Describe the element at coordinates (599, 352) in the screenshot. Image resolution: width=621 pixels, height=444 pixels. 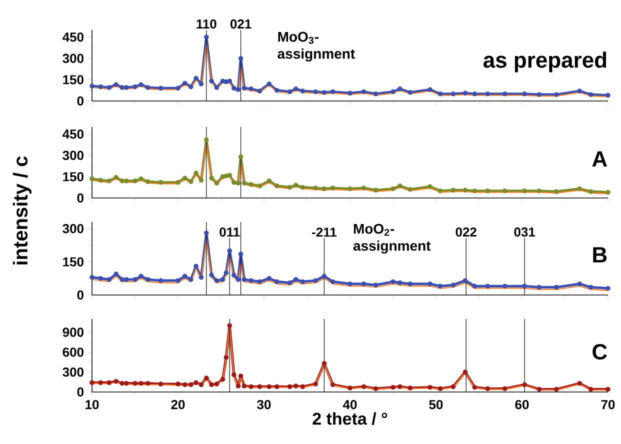
I see `text: C` at that location.